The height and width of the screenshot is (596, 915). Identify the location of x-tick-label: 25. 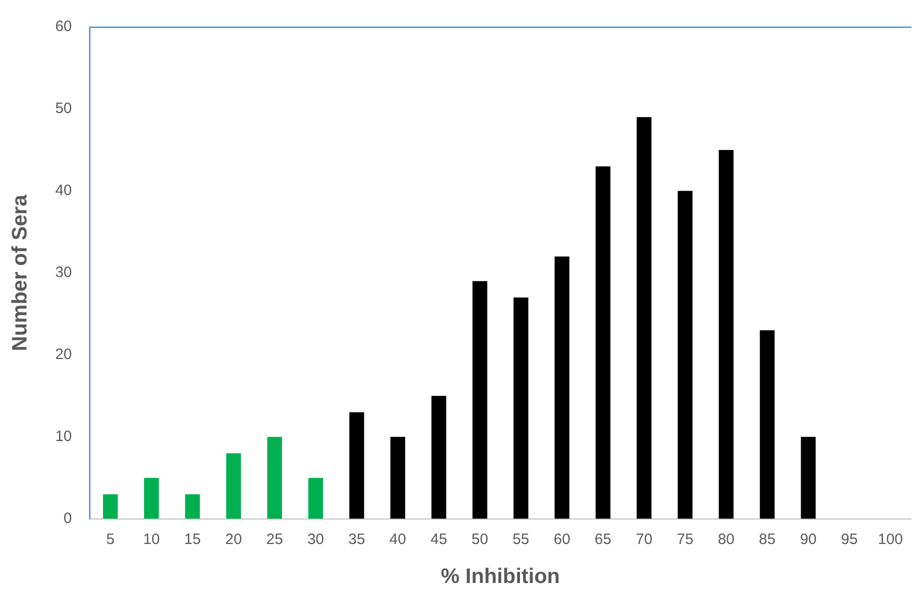
(274, 539).